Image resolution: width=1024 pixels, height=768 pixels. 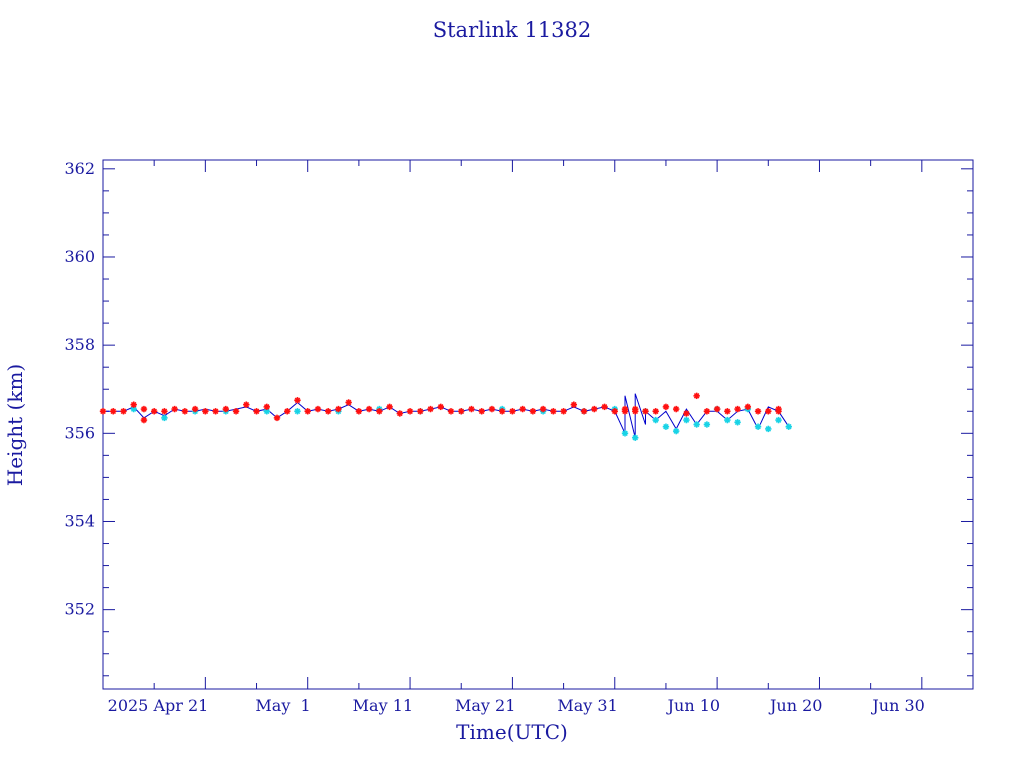 What do you see at coordinates (512, 732) in the screenshot?
I see `x-axis-label: Time(UTC)` at bounding box center [512, 732].